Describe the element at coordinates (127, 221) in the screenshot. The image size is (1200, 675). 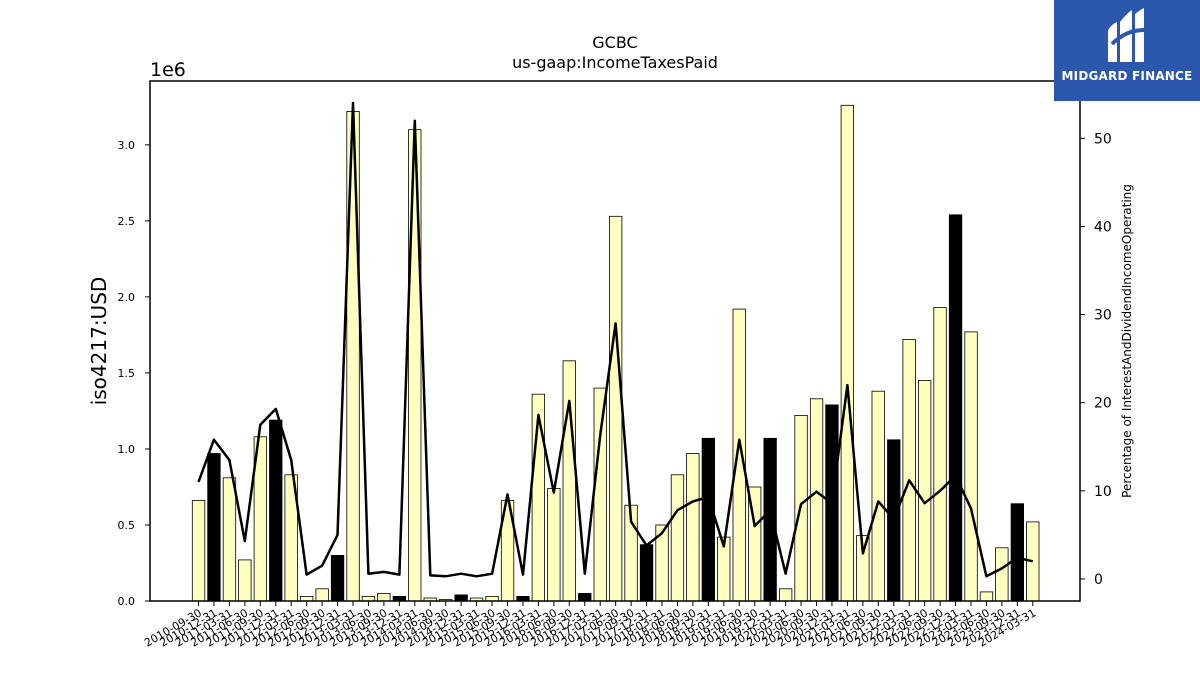
I see `y-tick-label: 2.5` at that location.